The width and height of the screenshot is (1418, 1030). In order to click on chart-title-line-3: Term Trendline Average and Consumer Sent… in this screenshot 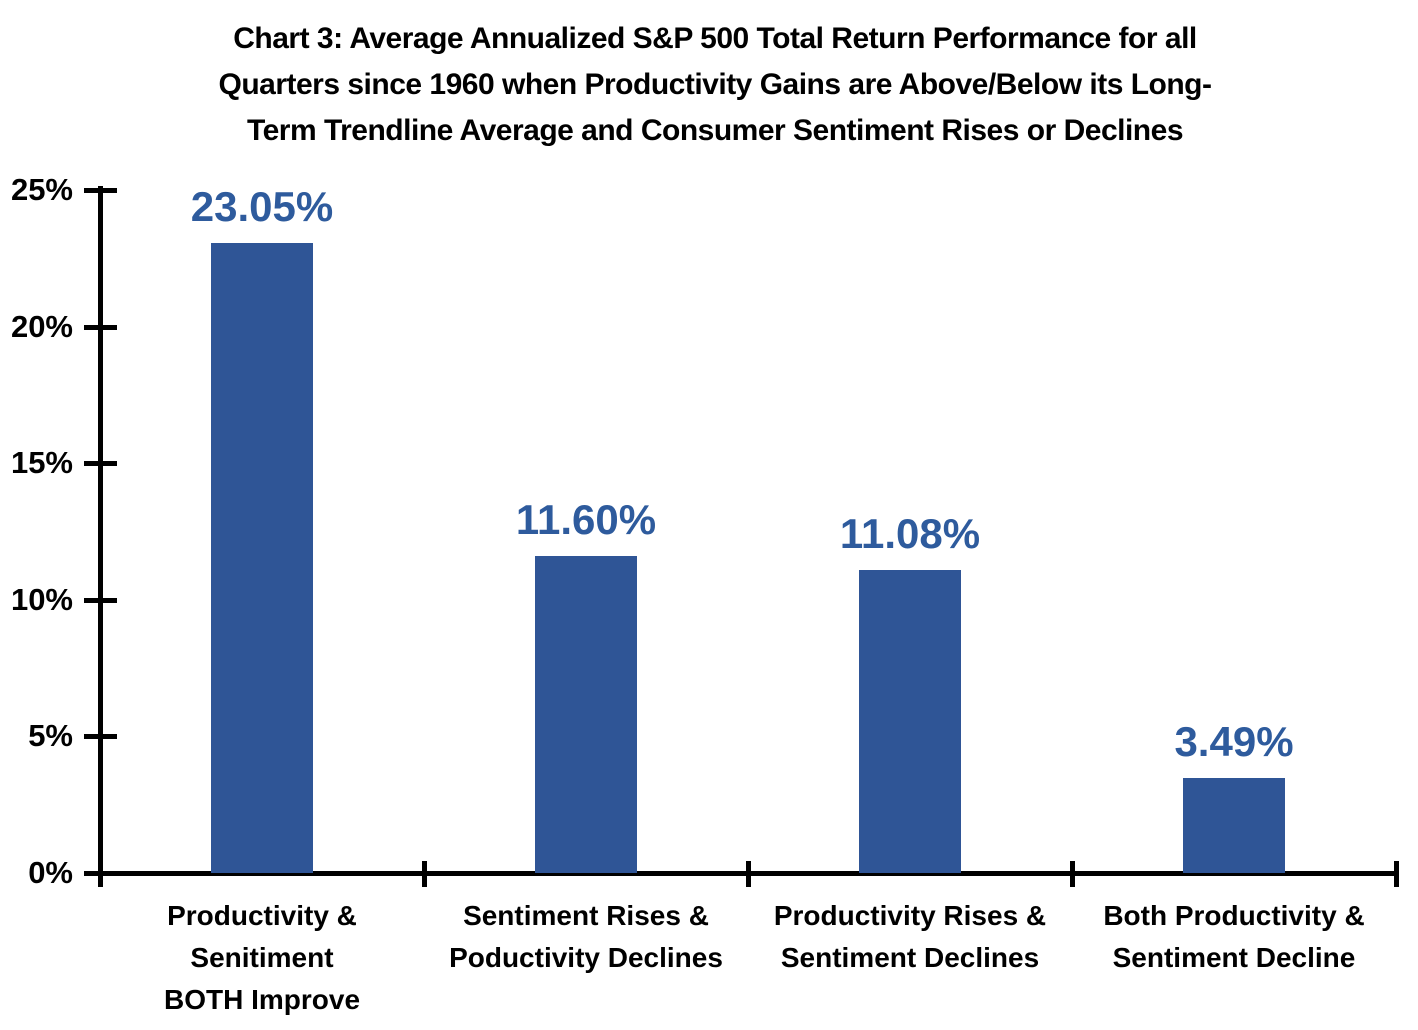, I will do `click(715, 130)`.